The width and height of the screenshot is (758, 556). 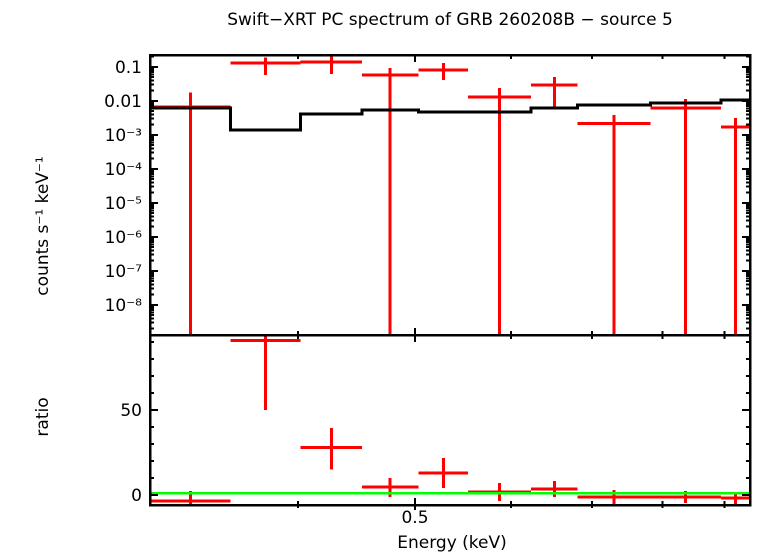 What do you see at coordinates (124, 170) in the screenshot?
I see `y-tick-label: 10⁻⁴` at bounding box center [124, 170].